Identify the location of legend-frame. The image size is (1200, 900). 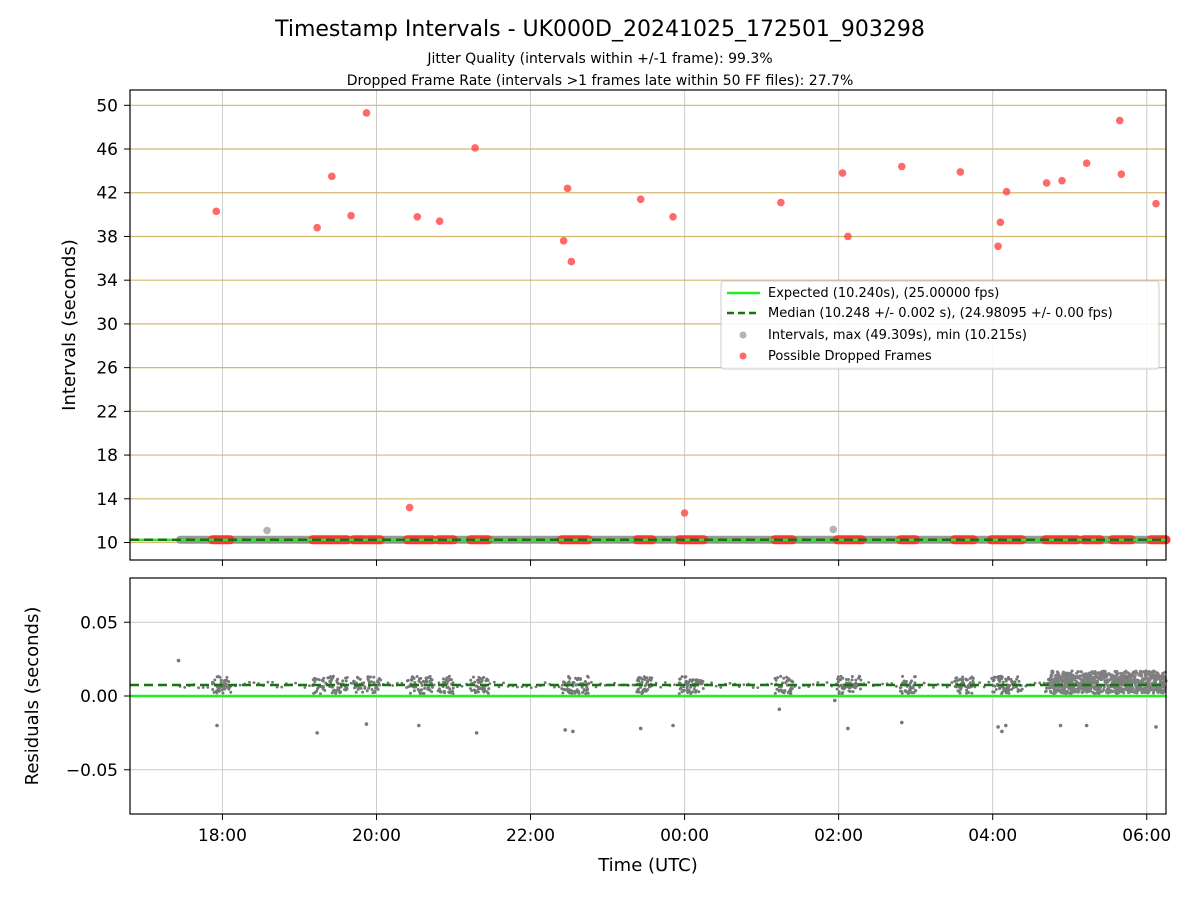
(940, 325).